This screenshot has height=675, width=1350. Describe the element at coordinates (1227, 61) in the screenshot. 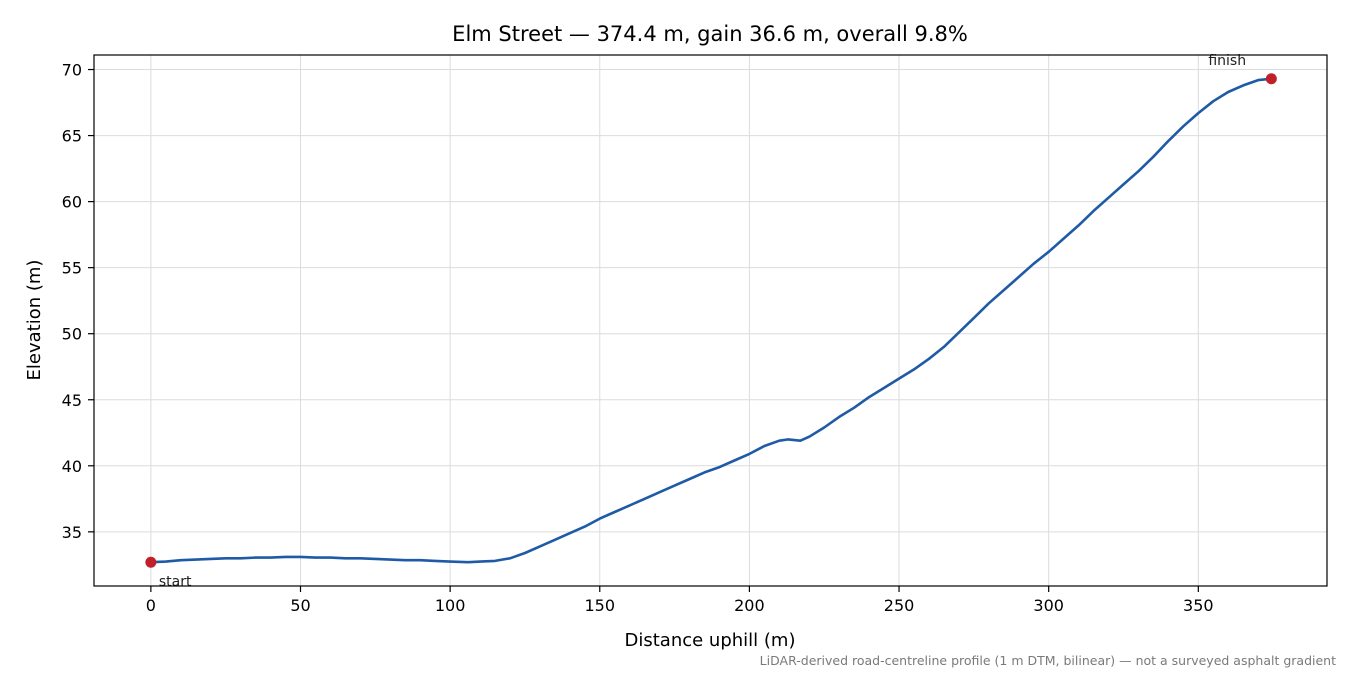

I see `finish-label: finish` at that location.